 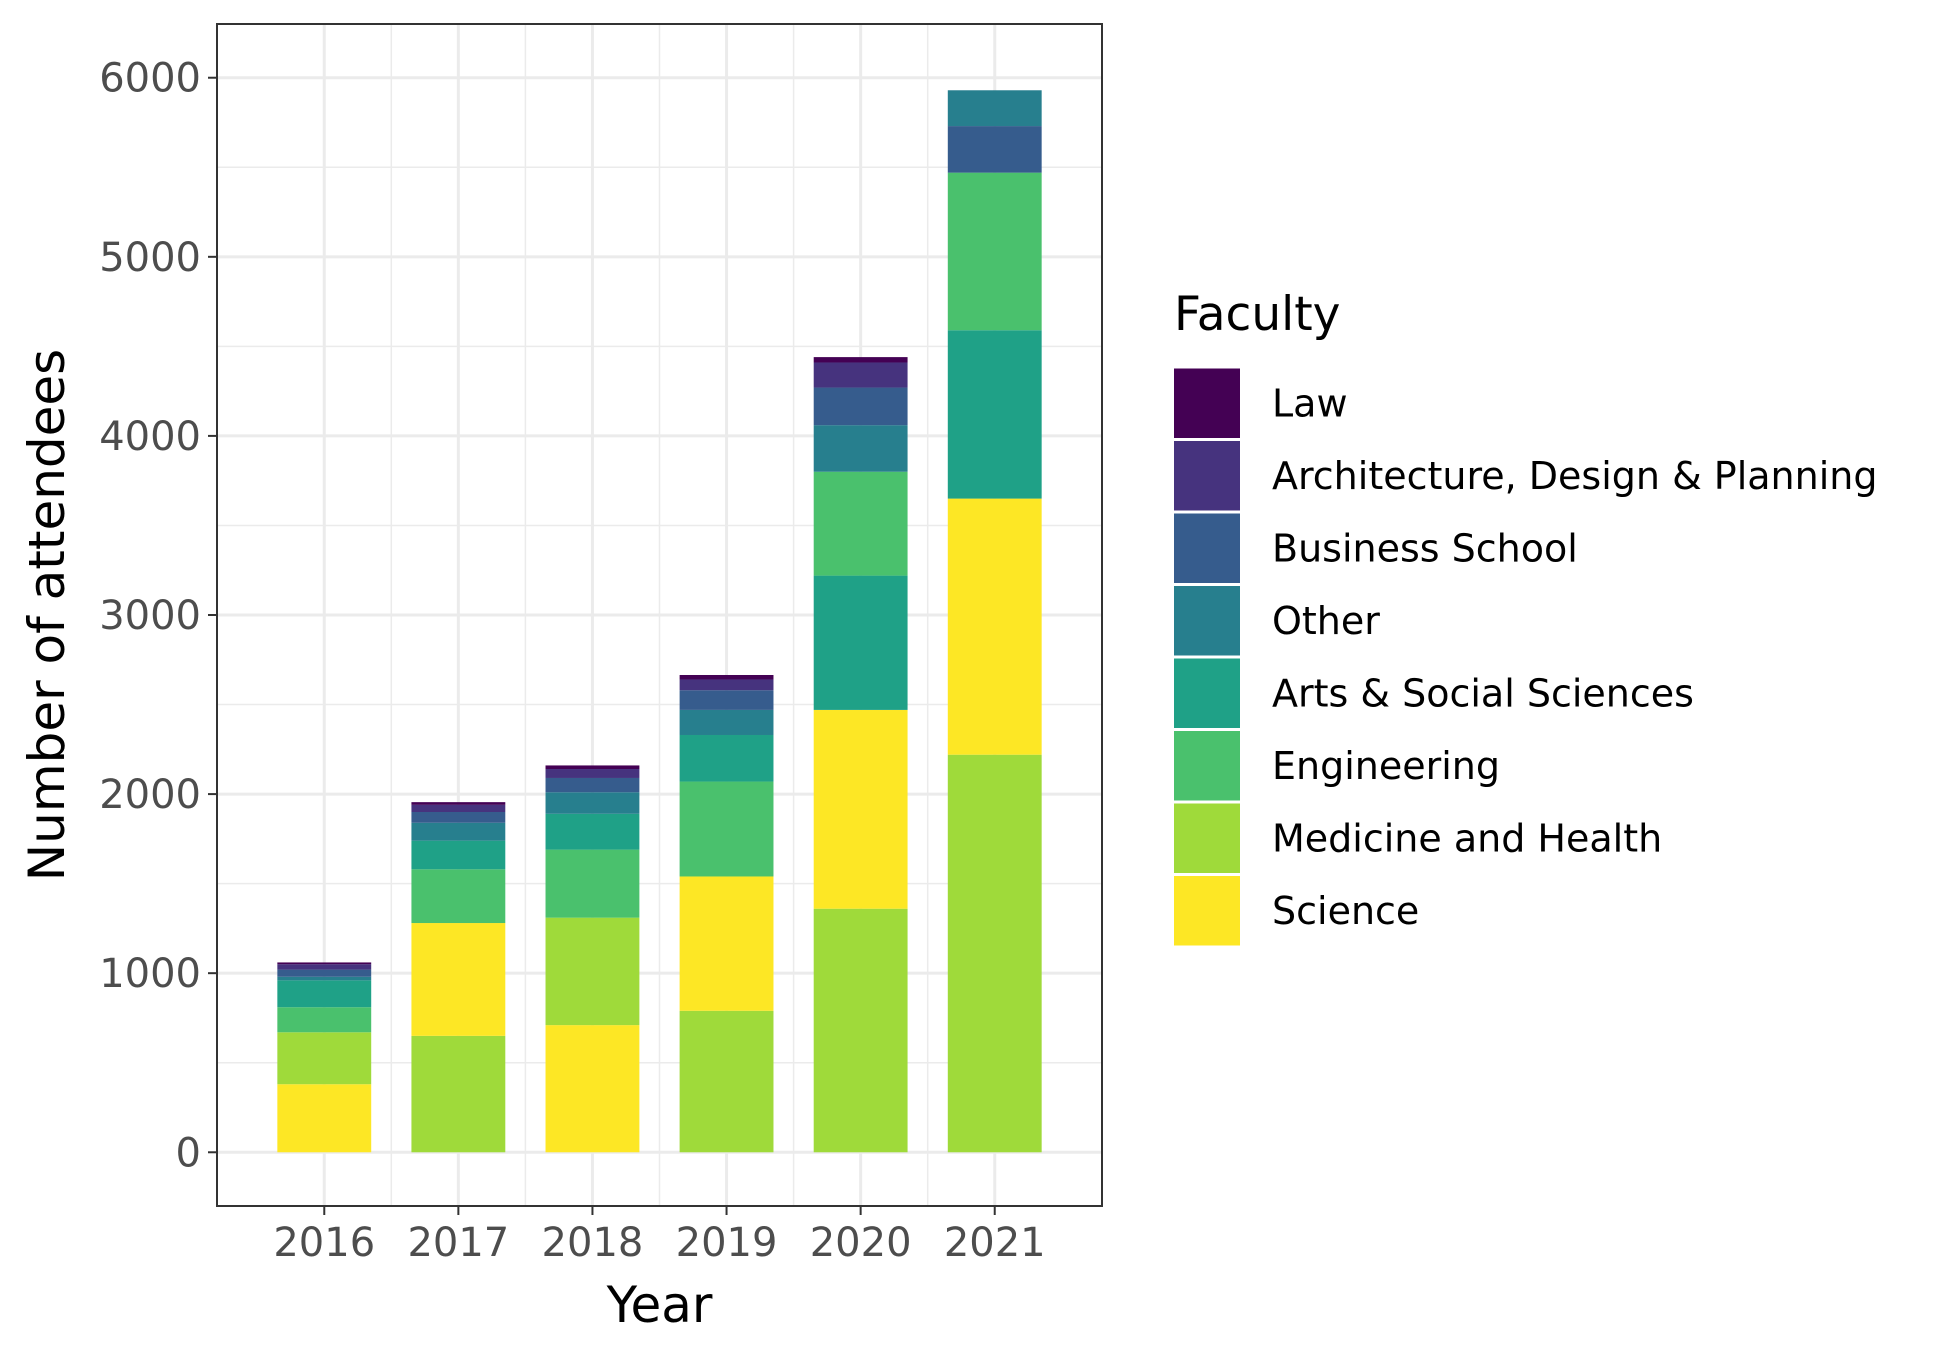 What do you see at coordinates (860, 809) in the screenshot?
I see `bar-segment-2020-science` at bounding box center [860, 809].